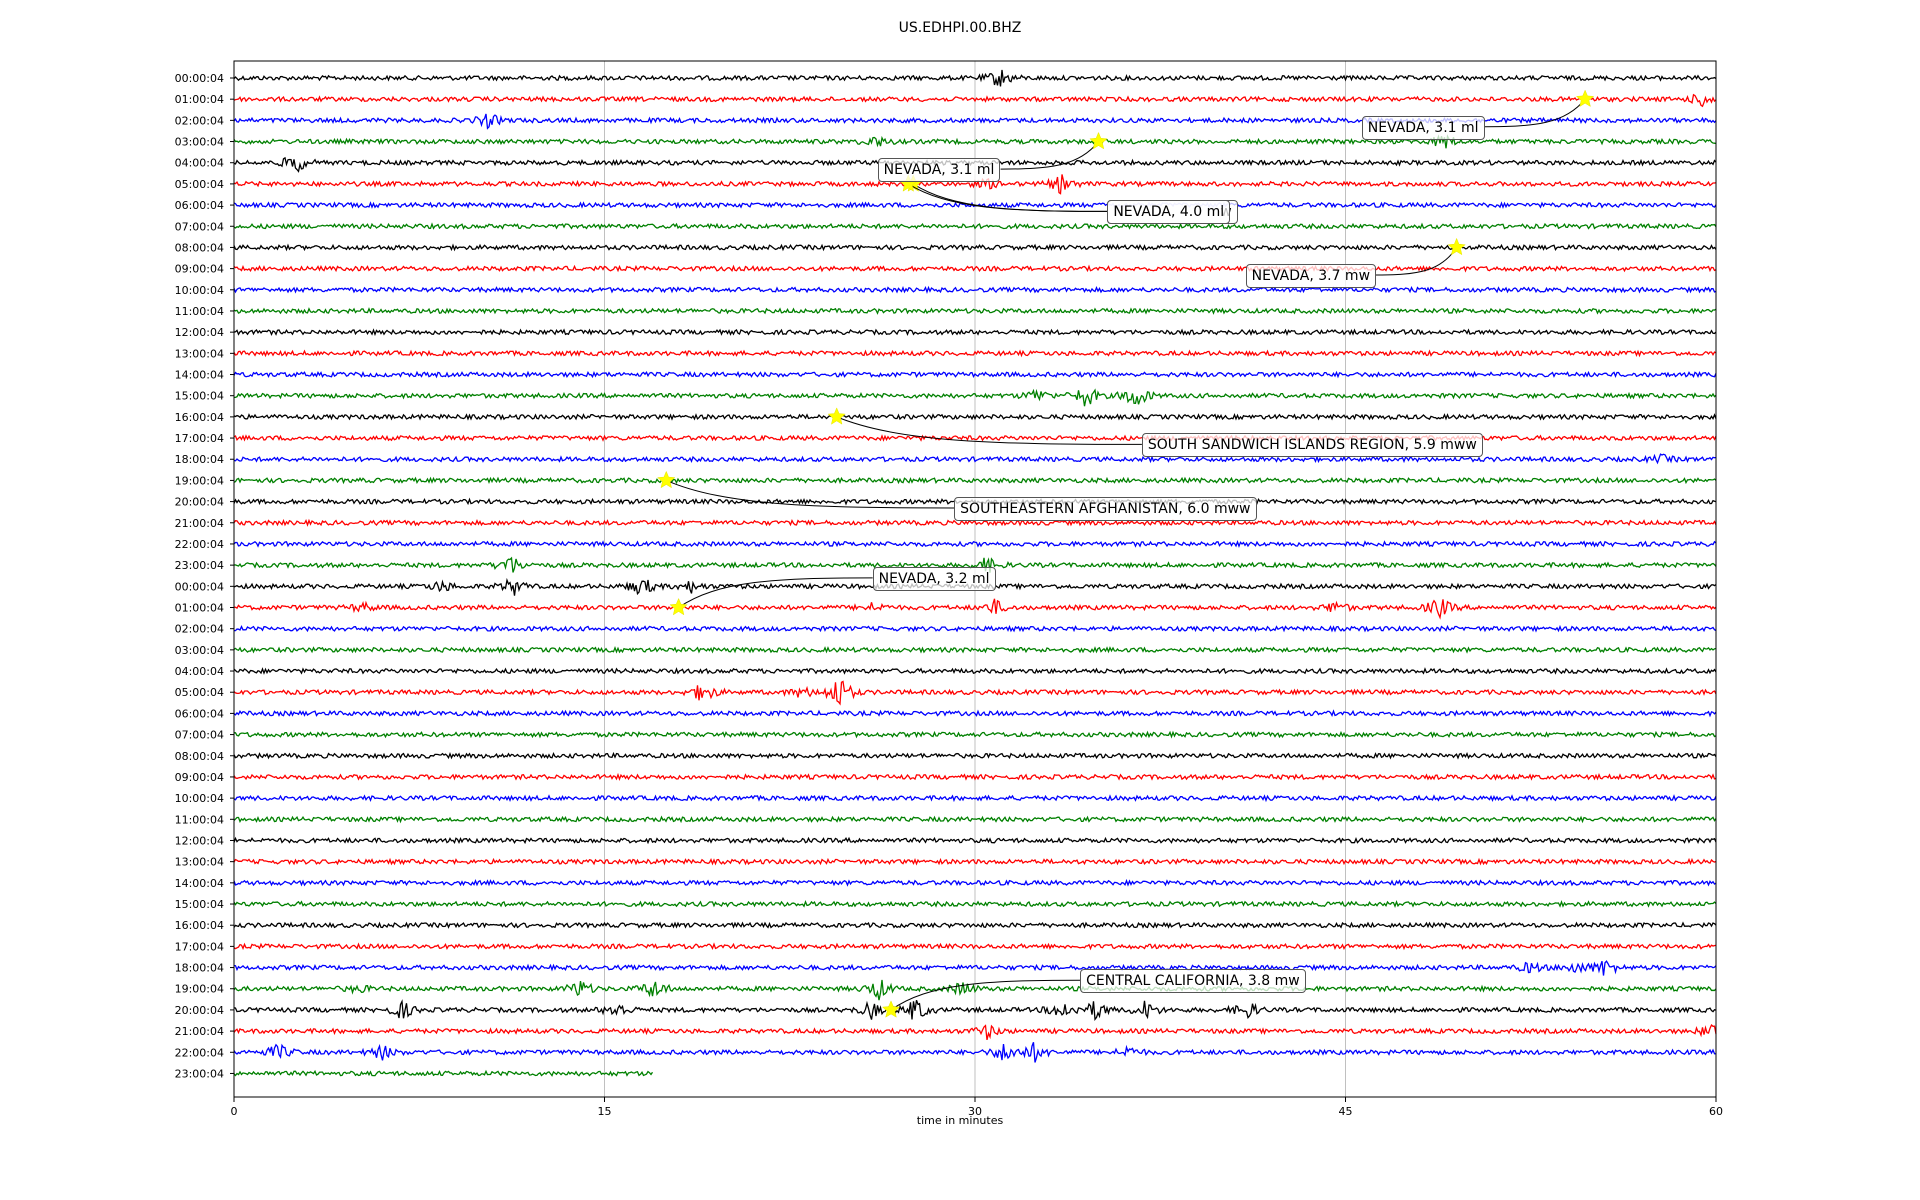 This screenshot has height=1200, width=1920. I want to click on x-tick-label: 45, so click(1346, 1111).